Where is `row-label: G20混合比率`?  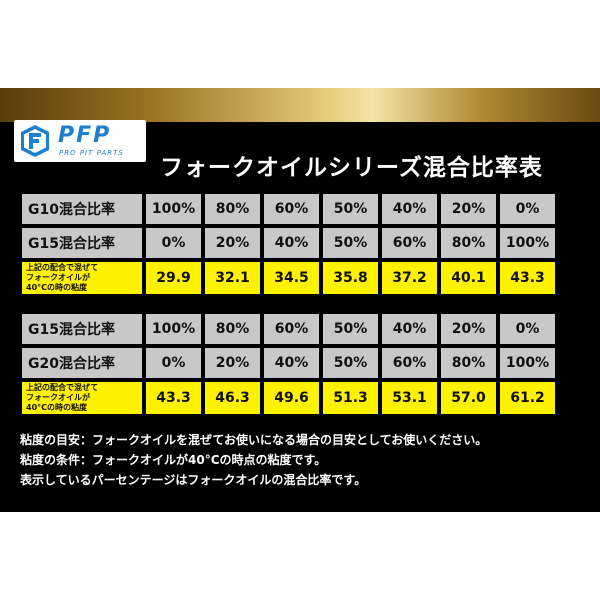
row-label: G20混合比率 is located at coordinates (82, 363).